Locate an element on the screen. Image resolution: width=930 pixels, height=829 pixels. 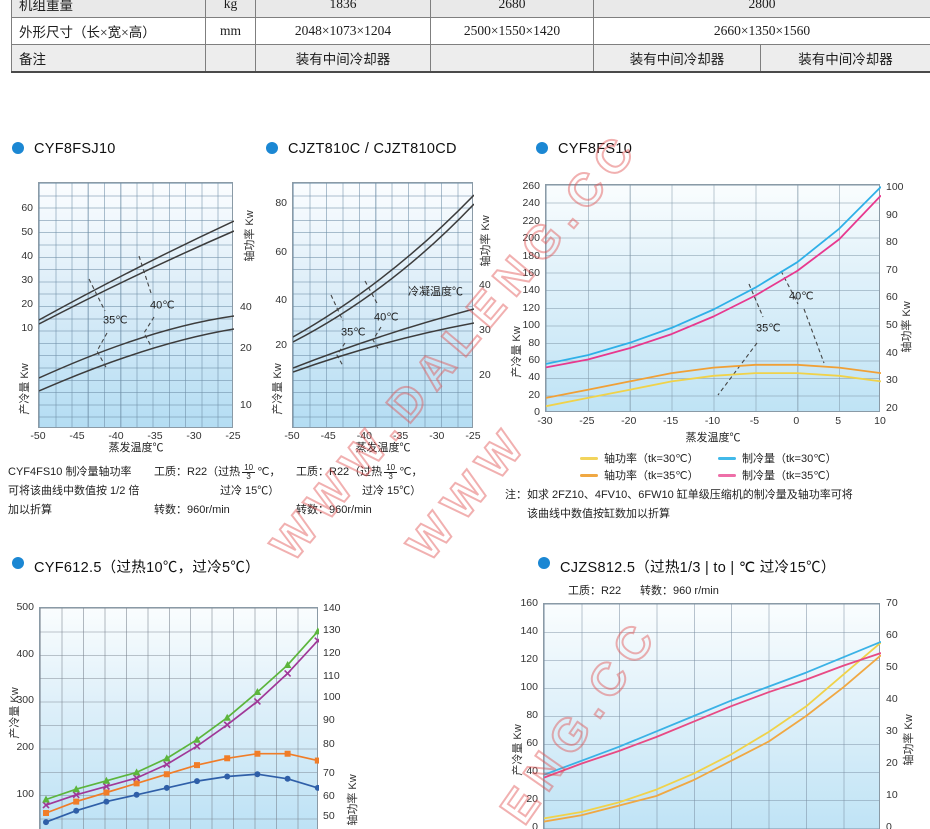
legend-item: 轴功率（tk=30℃） is located at coordinates (639, 458).